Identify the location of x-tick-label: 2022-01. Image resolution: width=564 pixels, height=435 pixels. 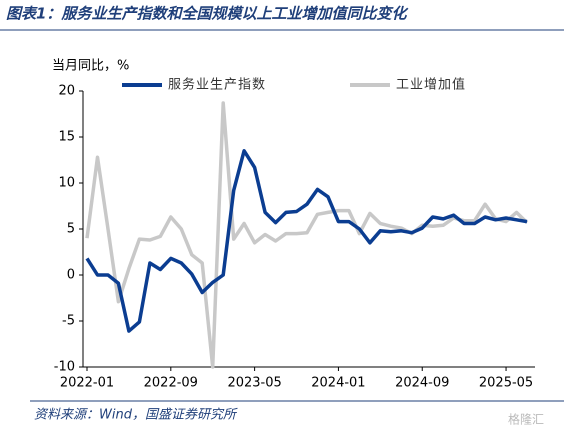
(87, 383).